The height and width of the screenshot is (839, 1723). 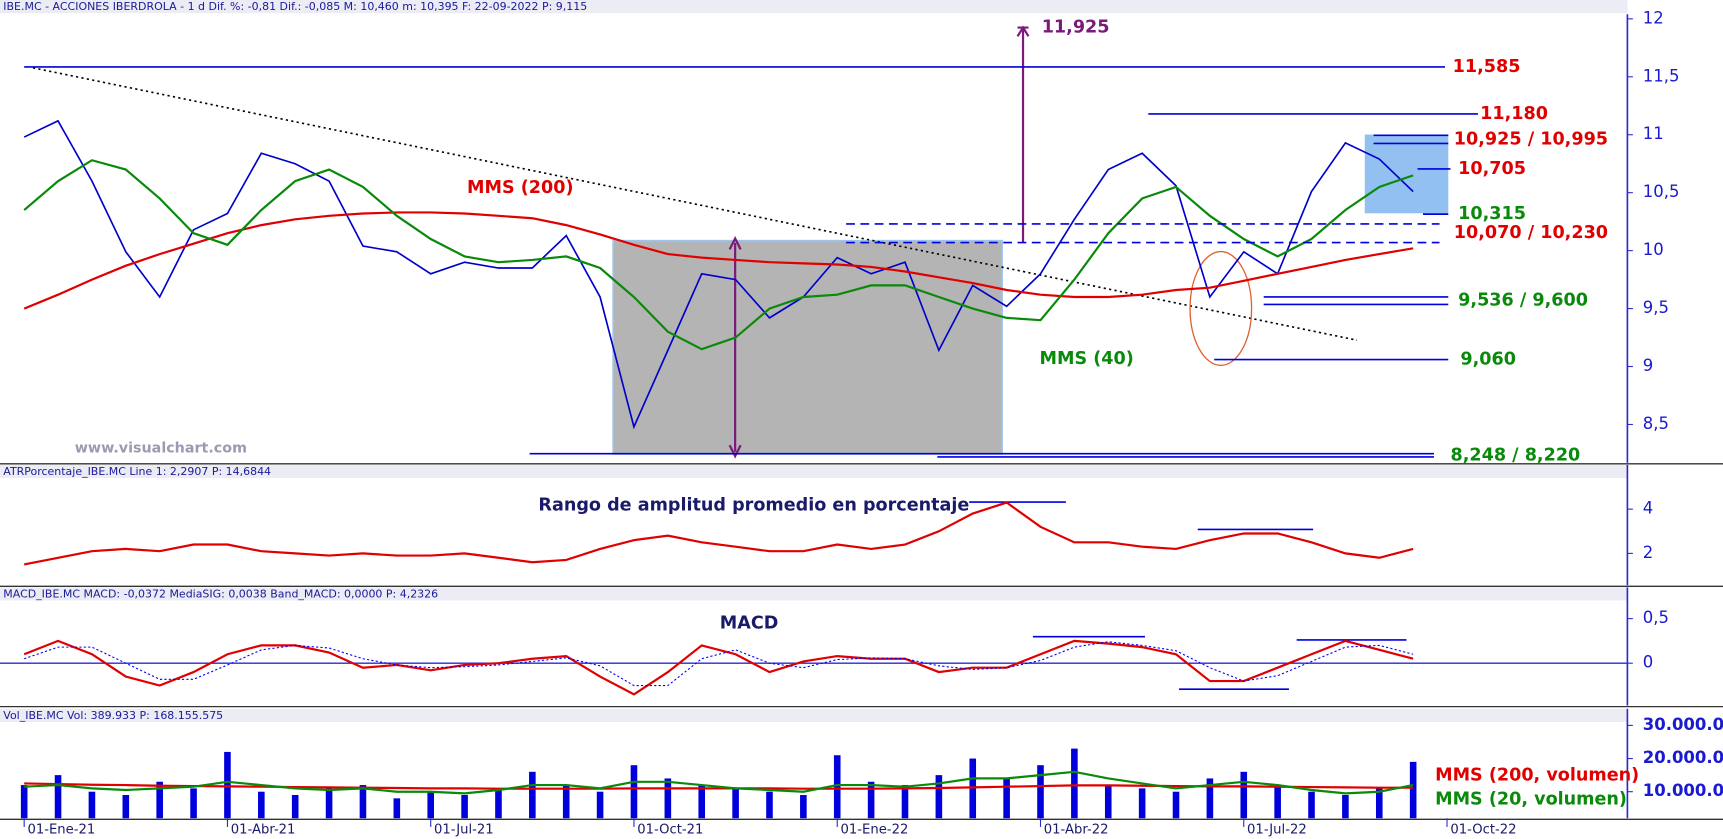 I want to click on y-tick-label: 11,5, so click(x=1661, y=75).